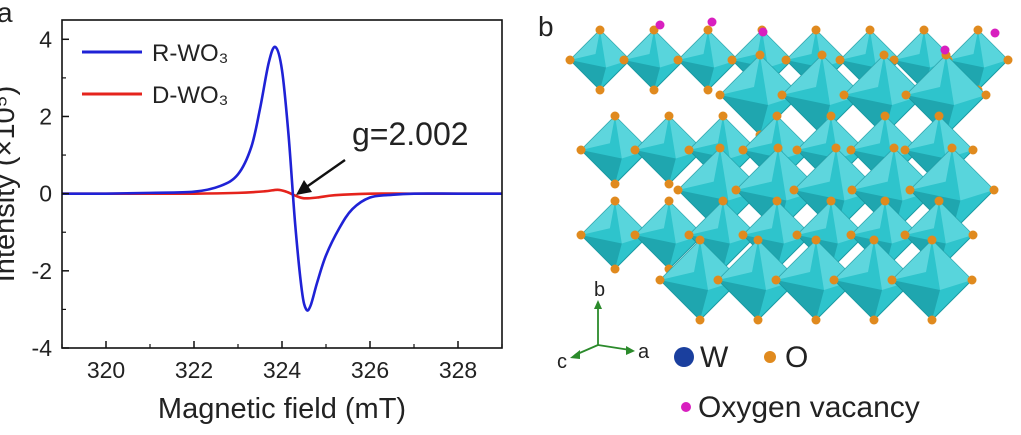  Describe the element at coordinates (686, 407) in the screenshot. I see `oxygen-vacancy-icon` at that location.